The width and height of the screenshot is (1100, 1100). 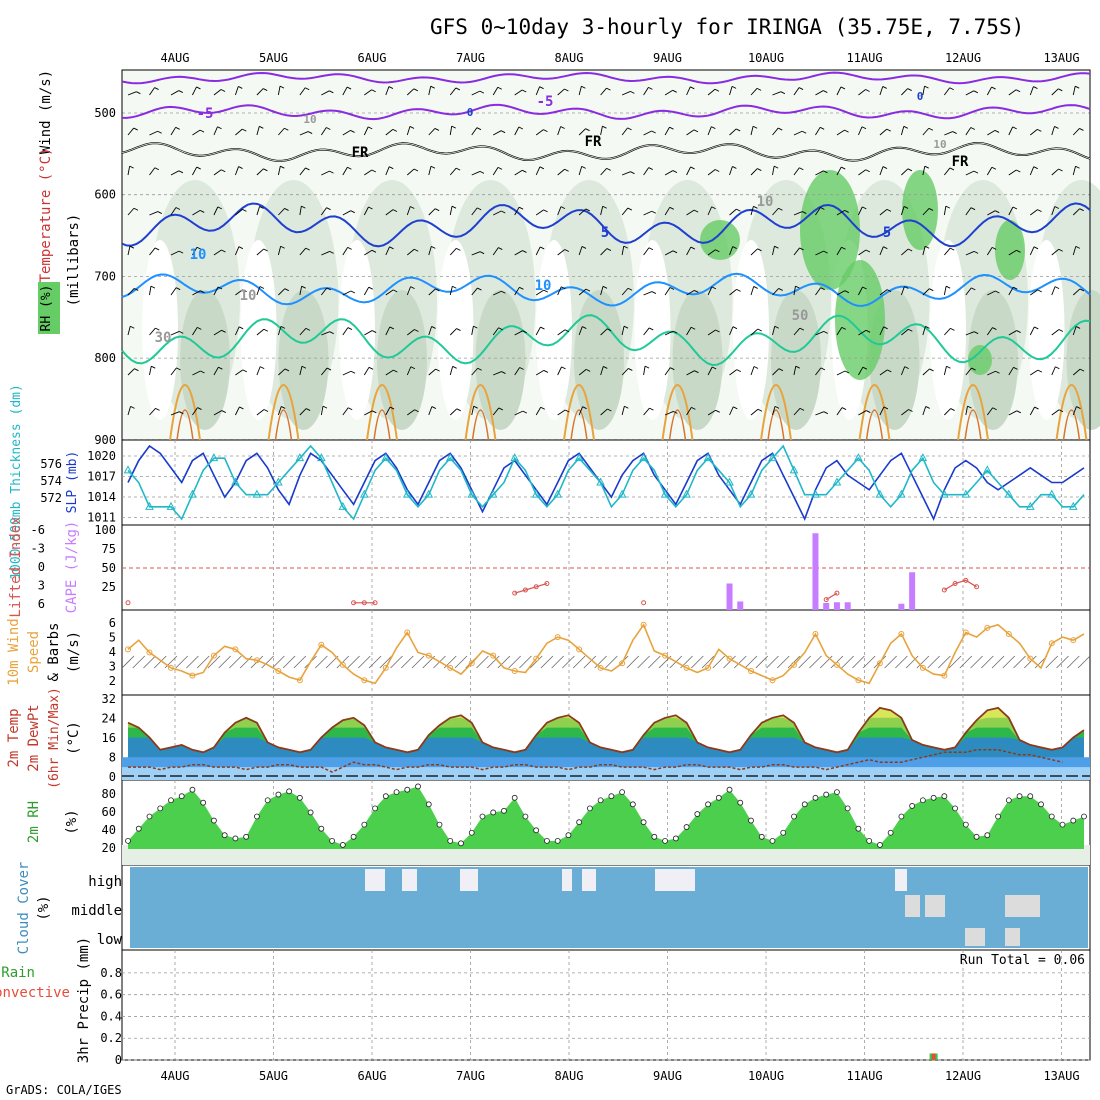 What do you see at coordinates (606, 1005) in the screenshot?
I see `panel-frame-precip` at bounding box center [606, 1005].